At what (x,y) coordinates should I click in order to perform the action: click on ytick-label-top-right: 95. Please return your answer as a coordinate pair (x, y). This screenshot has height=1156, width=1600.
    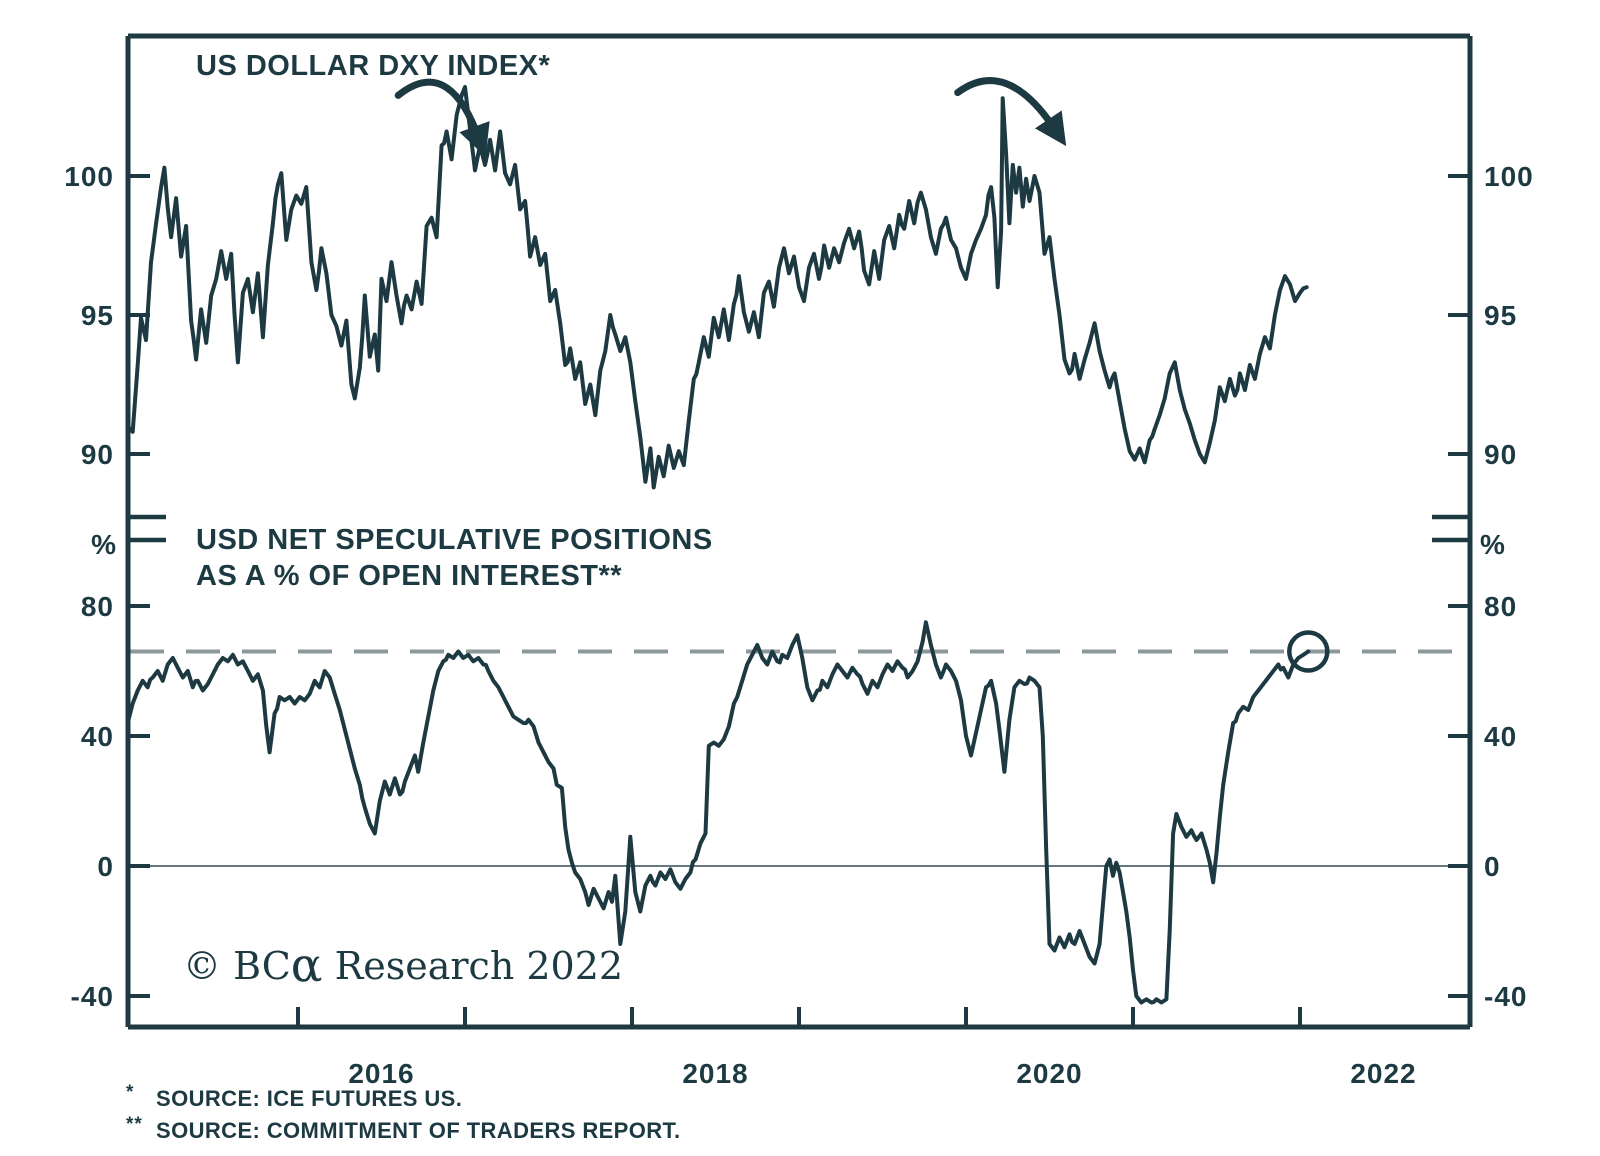
    Looking at the image, I should click on (1500, 315).